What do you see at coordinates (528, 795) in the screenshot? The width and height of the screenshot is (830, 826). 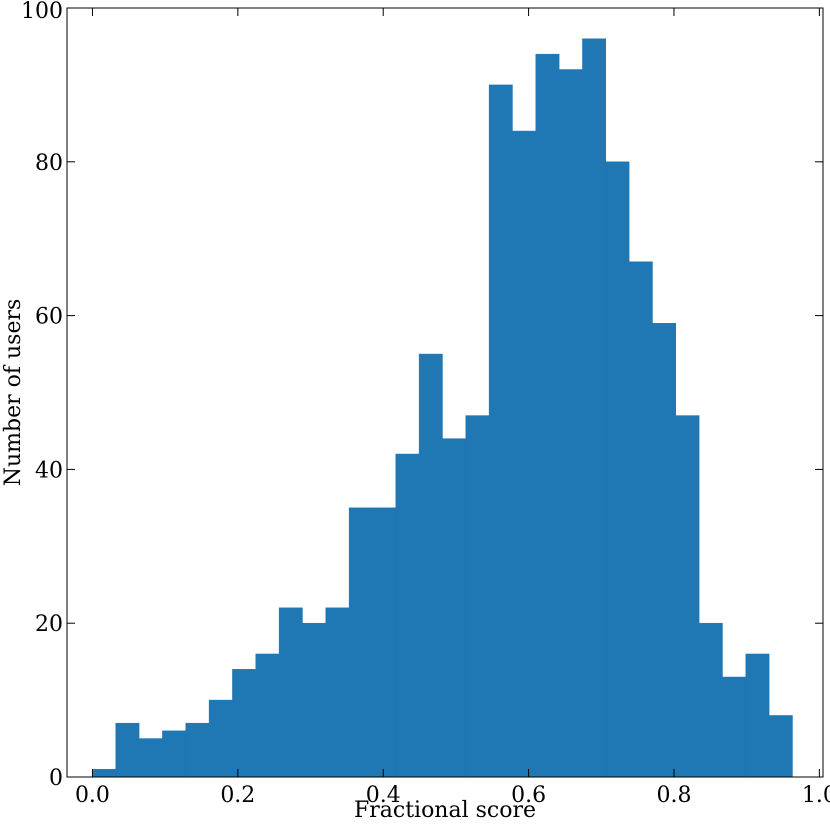 I see `x-tick-label: 0.6` at bounding box center [528, 795].